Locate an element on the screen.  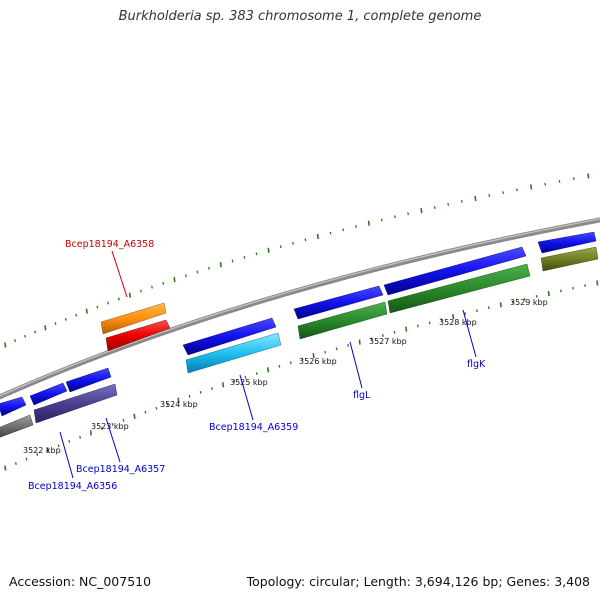
kbp-label: 3525 kbp is located at coordinates (249, 382).